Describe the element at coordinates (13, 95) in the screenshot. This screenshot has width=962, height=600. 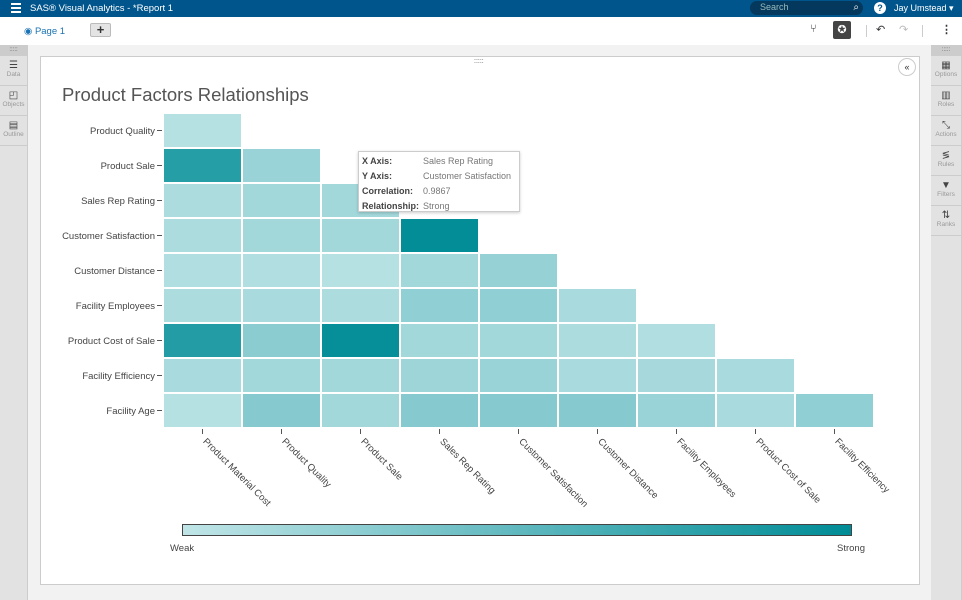
I see `objects-icon: ◰` at that location.